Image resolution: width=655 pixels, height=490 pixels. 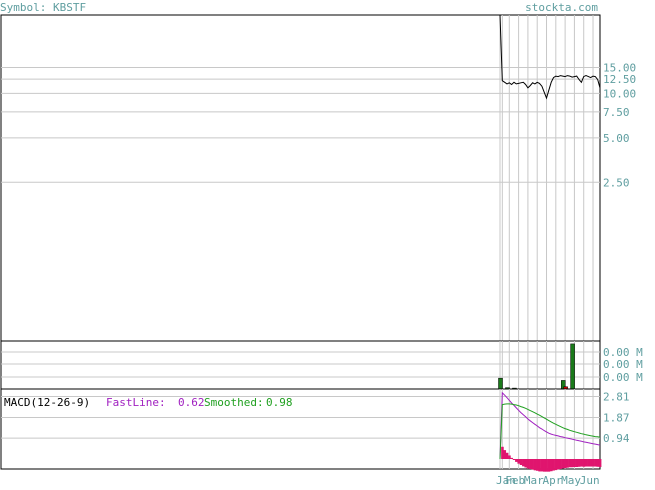 I want to click on price-tick-label: 7.50, so click(x=616, y=112).